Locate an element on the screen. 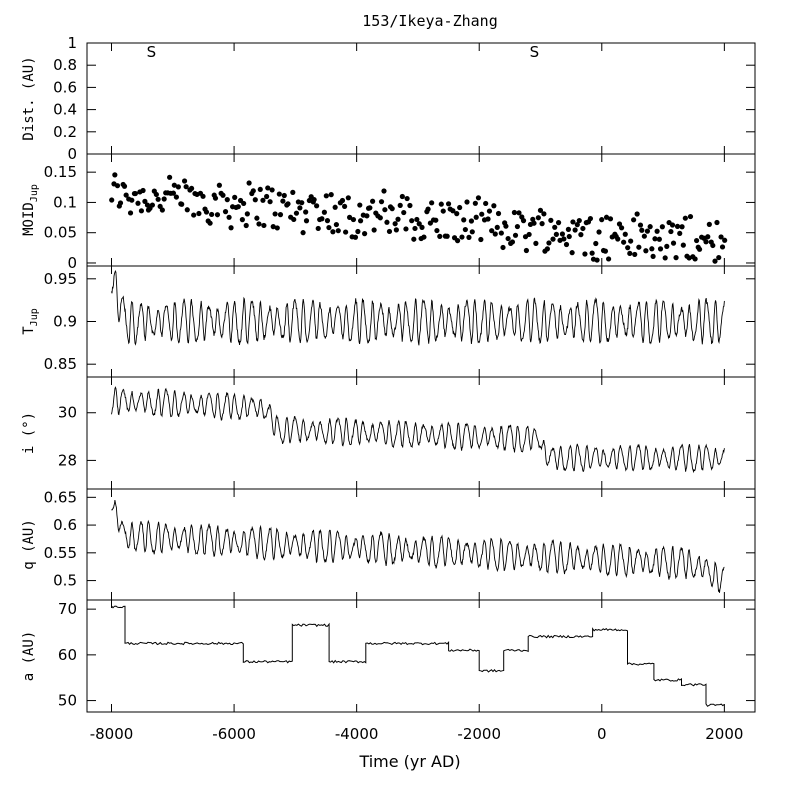 The height and width of the screenshot is (797, 797). y-tick-label: 0.5 is located at coordinates (65, 581).